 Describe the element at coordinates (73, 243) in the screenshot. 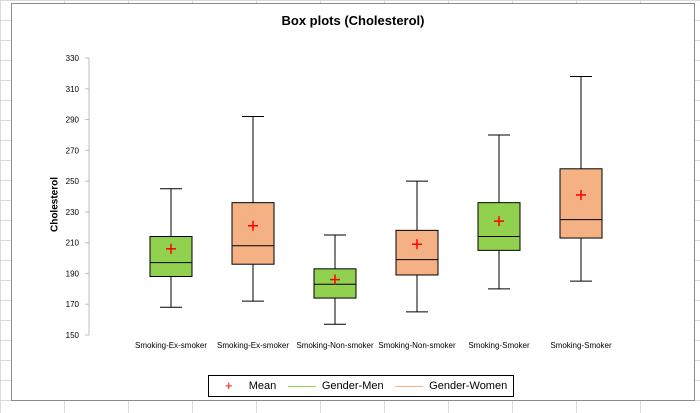

I see `y-tick-label: 210` at that location.